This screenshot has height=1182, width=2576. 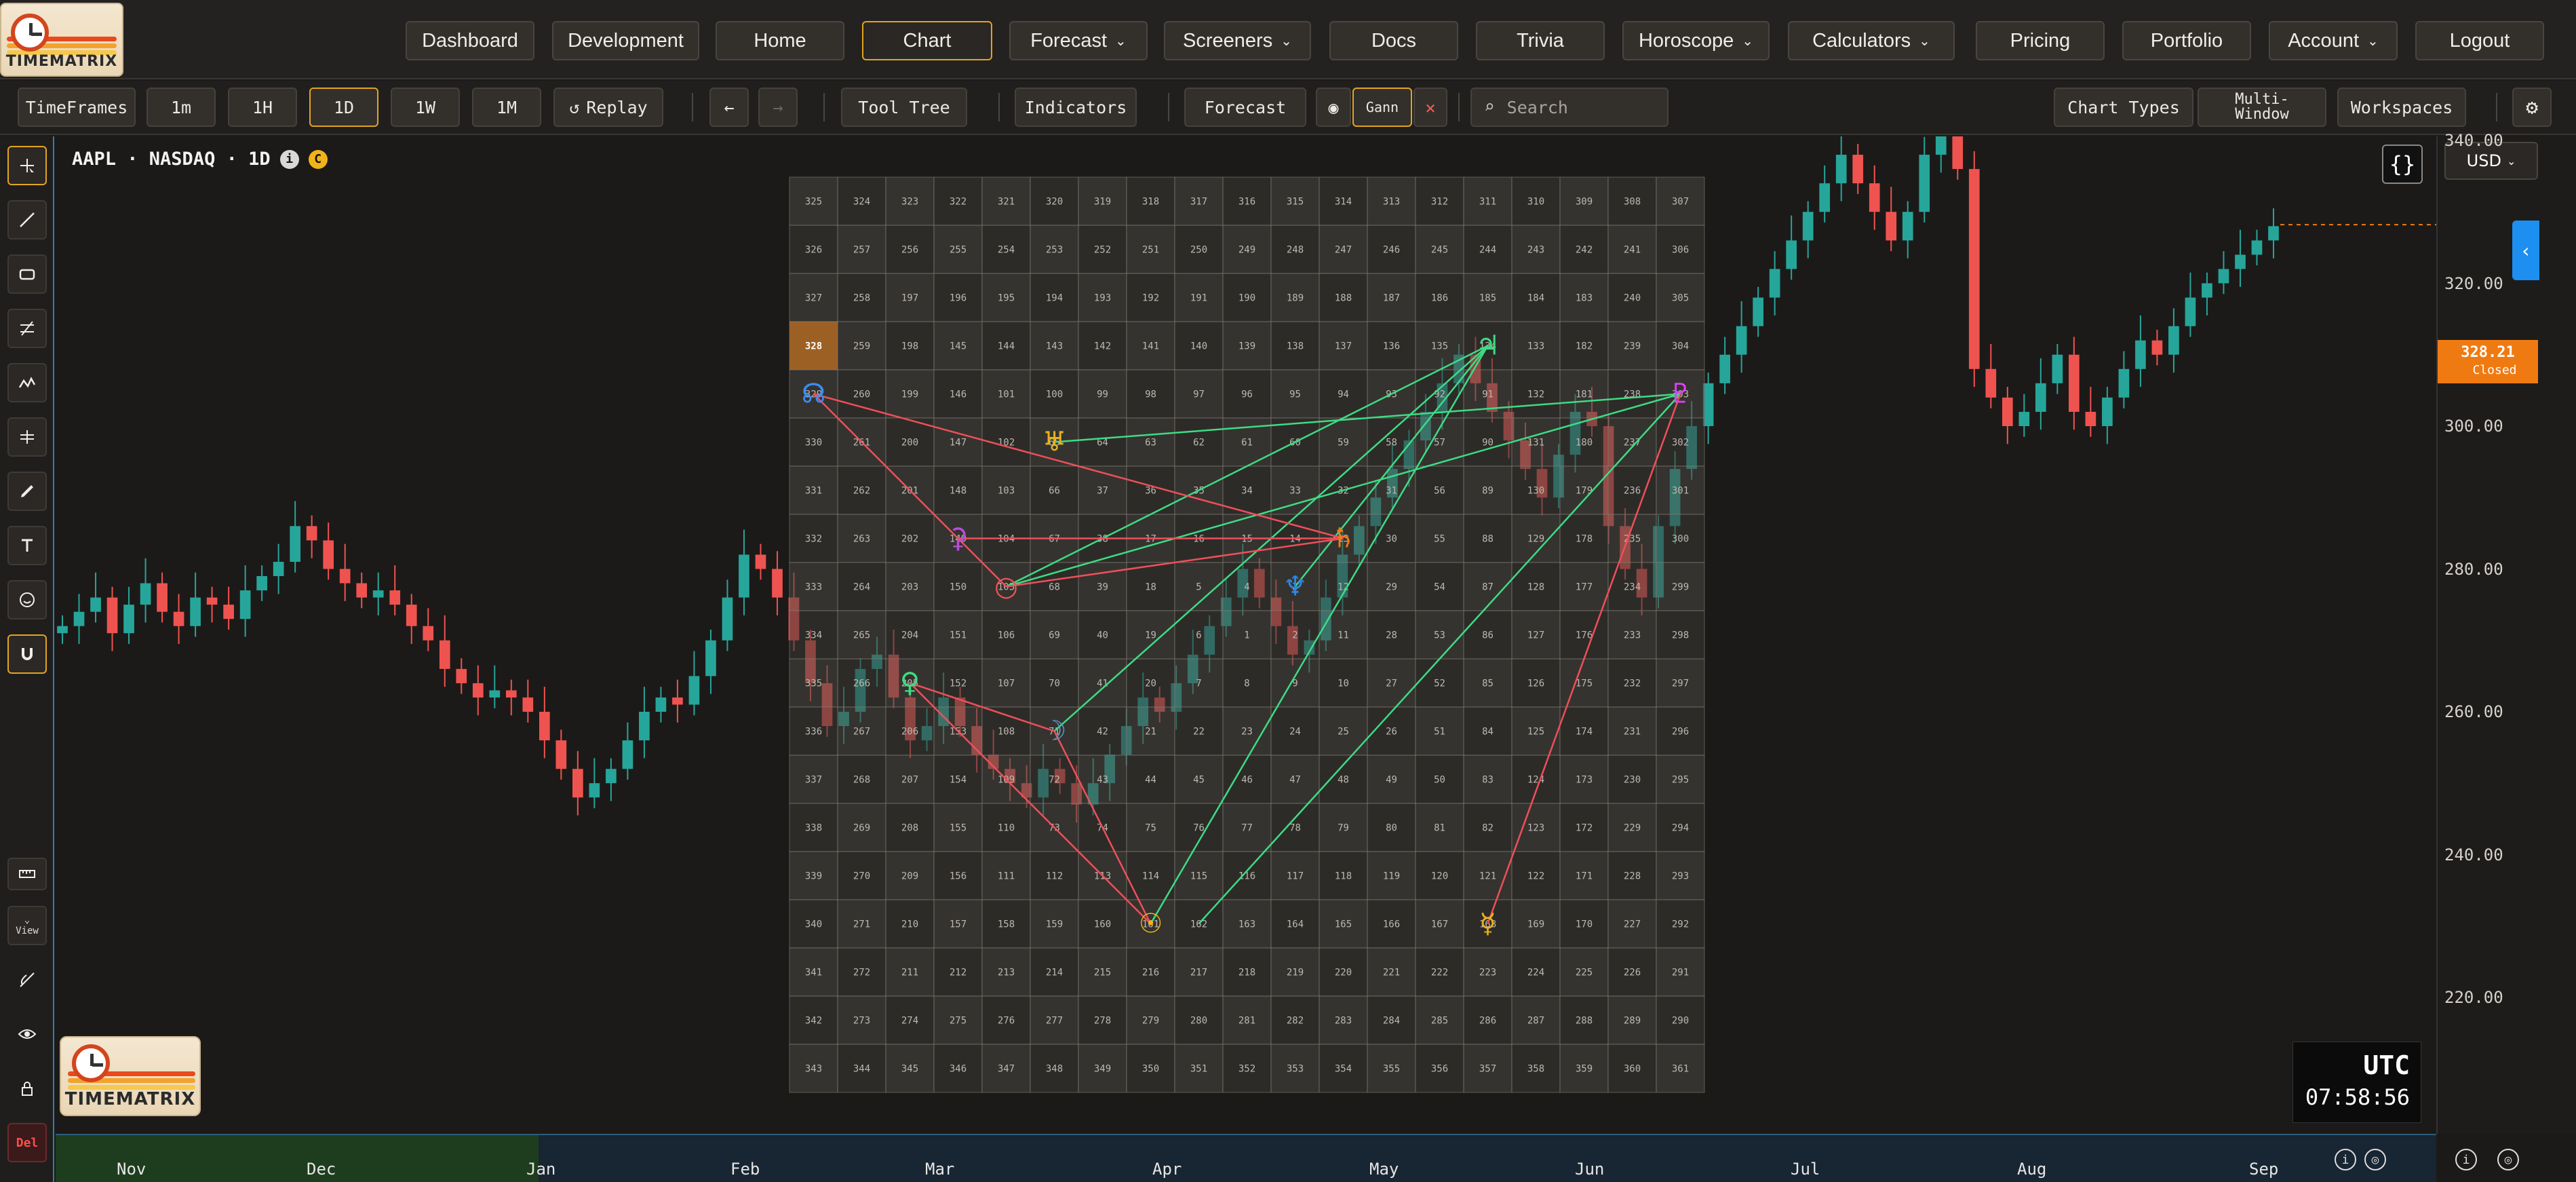 What do you see at coordinates (2333, 40) in the screenshot?
I see `nav-account: Account ⌄` at bounding box center [2333, 40].